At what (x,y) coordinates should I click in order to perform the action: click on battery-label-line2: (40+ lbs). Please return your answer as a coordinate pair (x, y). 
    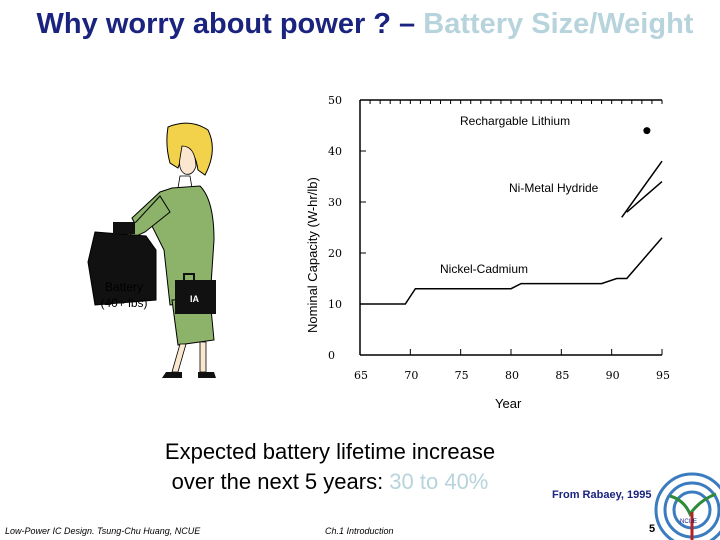
    Looking at the image, I should click on (124, 303).